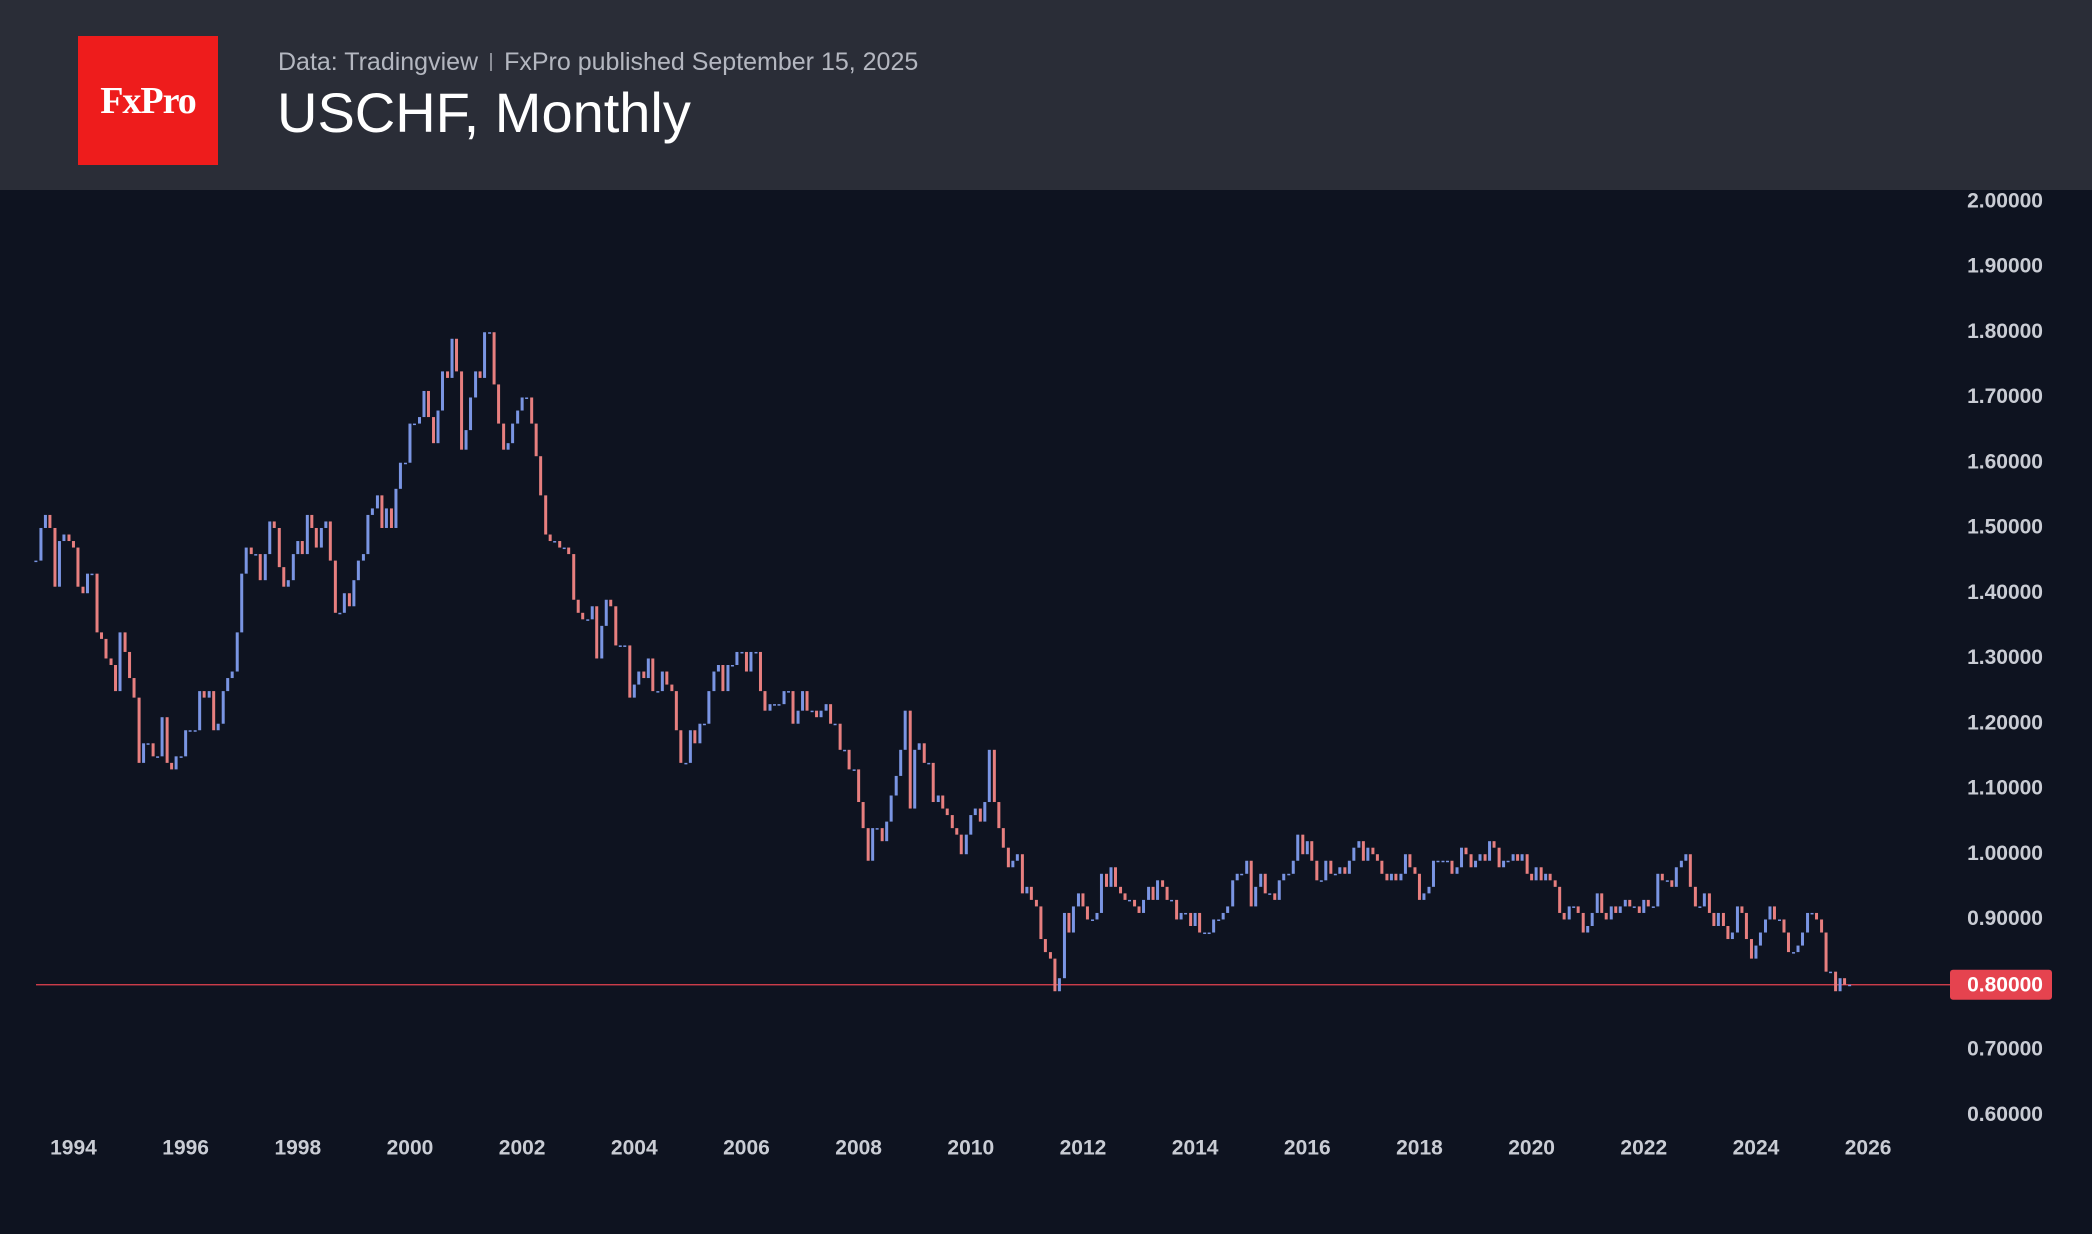 The height and width of the screenshot is (1234, 2092). I want to click on x-tick-label: 2024, so click(1756, 1148).